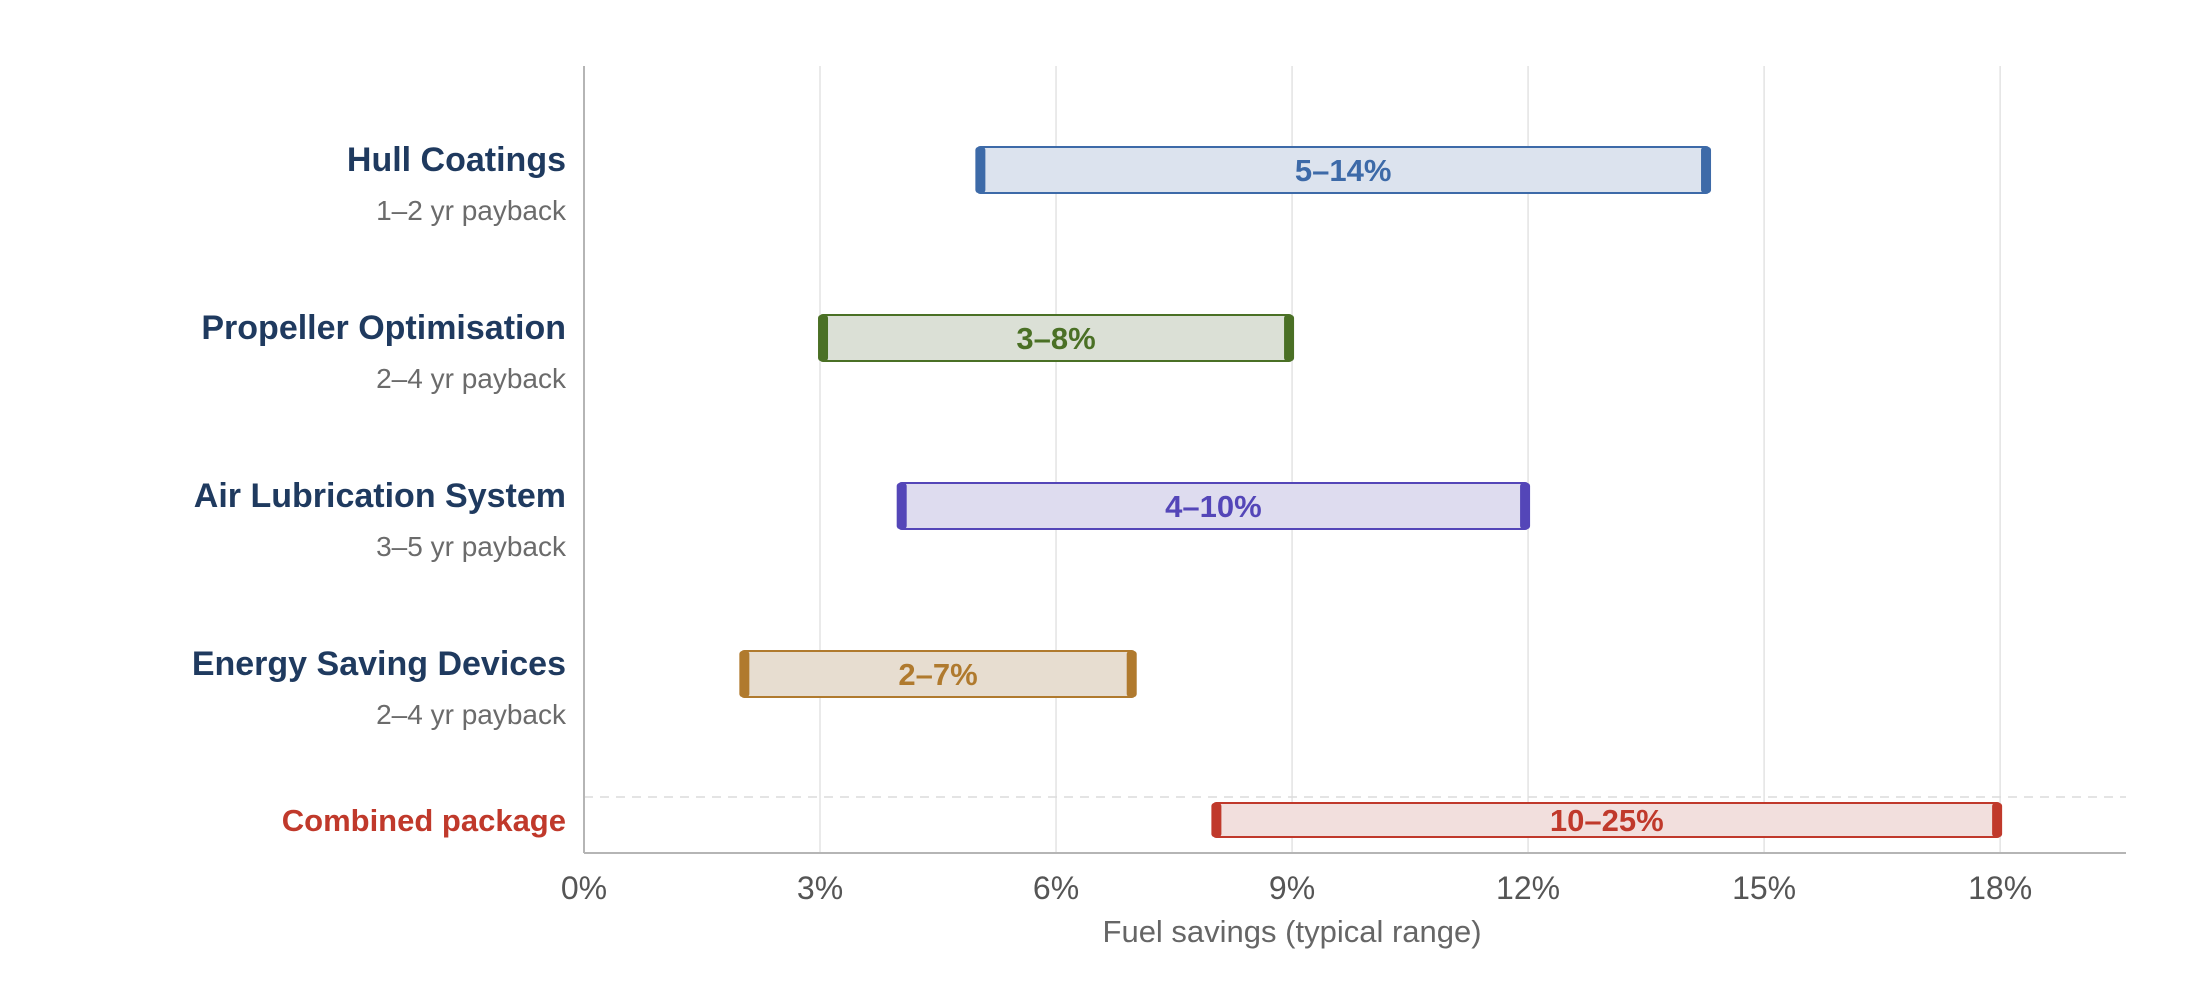 Image resolution: width=2190 pixels, height=1002 pixels. What do you see at coordinates (1055, 338) in the screenshot?
I see `range-label-propeller-optimisation: 3–8%` at bounding box center [1055, 338].